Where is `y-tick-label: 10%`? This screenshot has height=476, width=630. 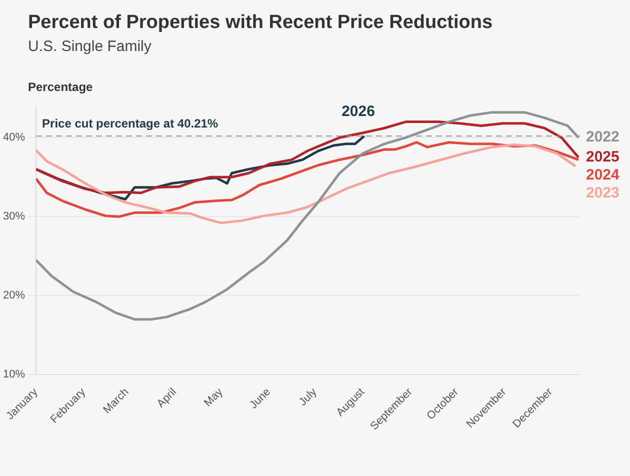 y-tick-label: 10% is located at coordinates (14, 374).